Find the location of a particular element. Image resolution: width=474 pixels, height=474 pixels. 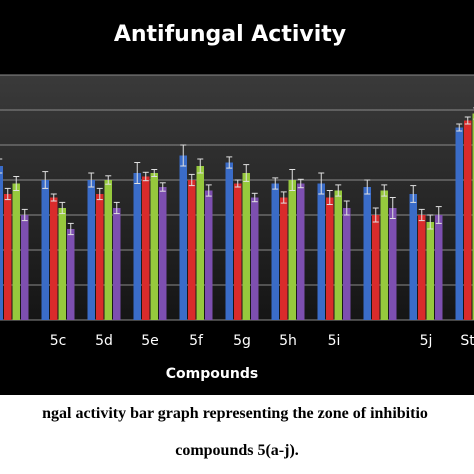

x-axis-label: Compounds is located at coordinates (212, 374).